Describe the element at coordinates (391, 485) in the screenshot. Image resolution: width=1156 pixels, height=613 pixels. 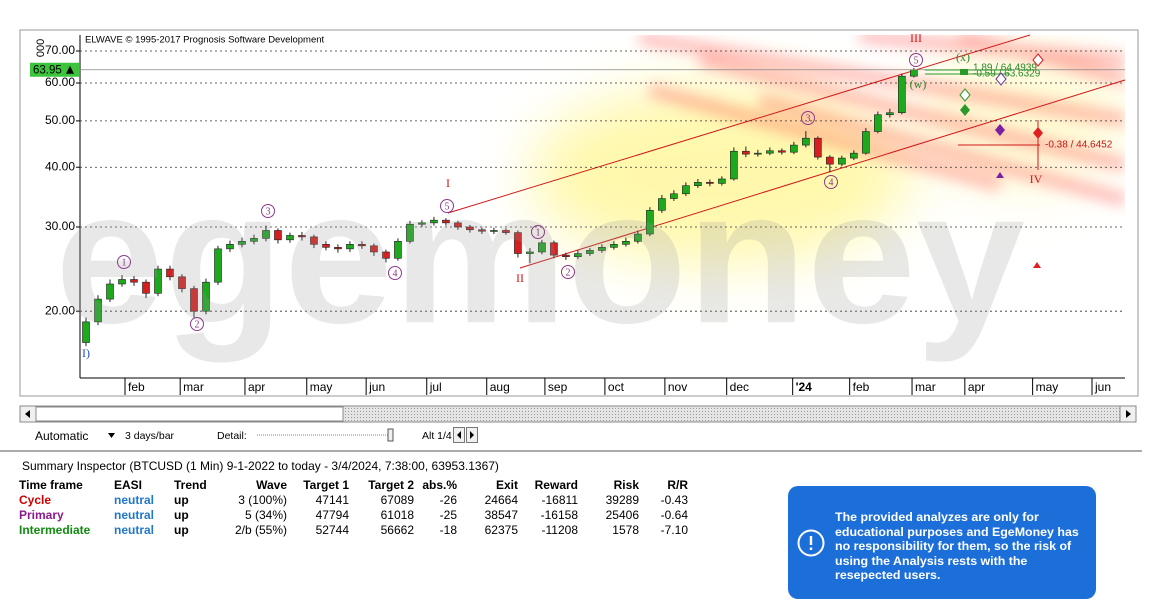
I see `column-header: Target 2` at that location.